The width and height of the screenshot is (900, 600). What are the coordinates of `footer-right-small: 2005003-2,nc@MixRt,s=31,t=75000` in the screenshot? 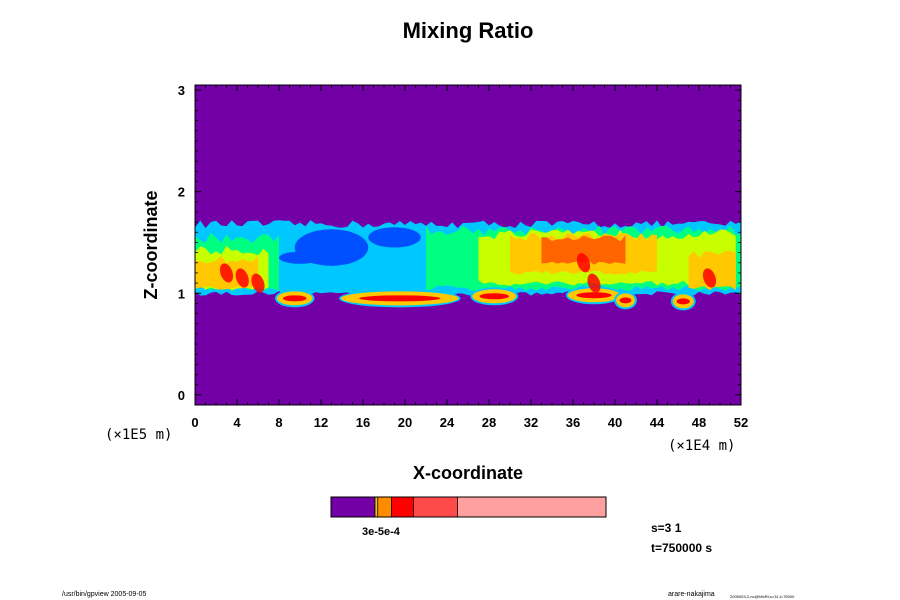 It's located at (762, 596).